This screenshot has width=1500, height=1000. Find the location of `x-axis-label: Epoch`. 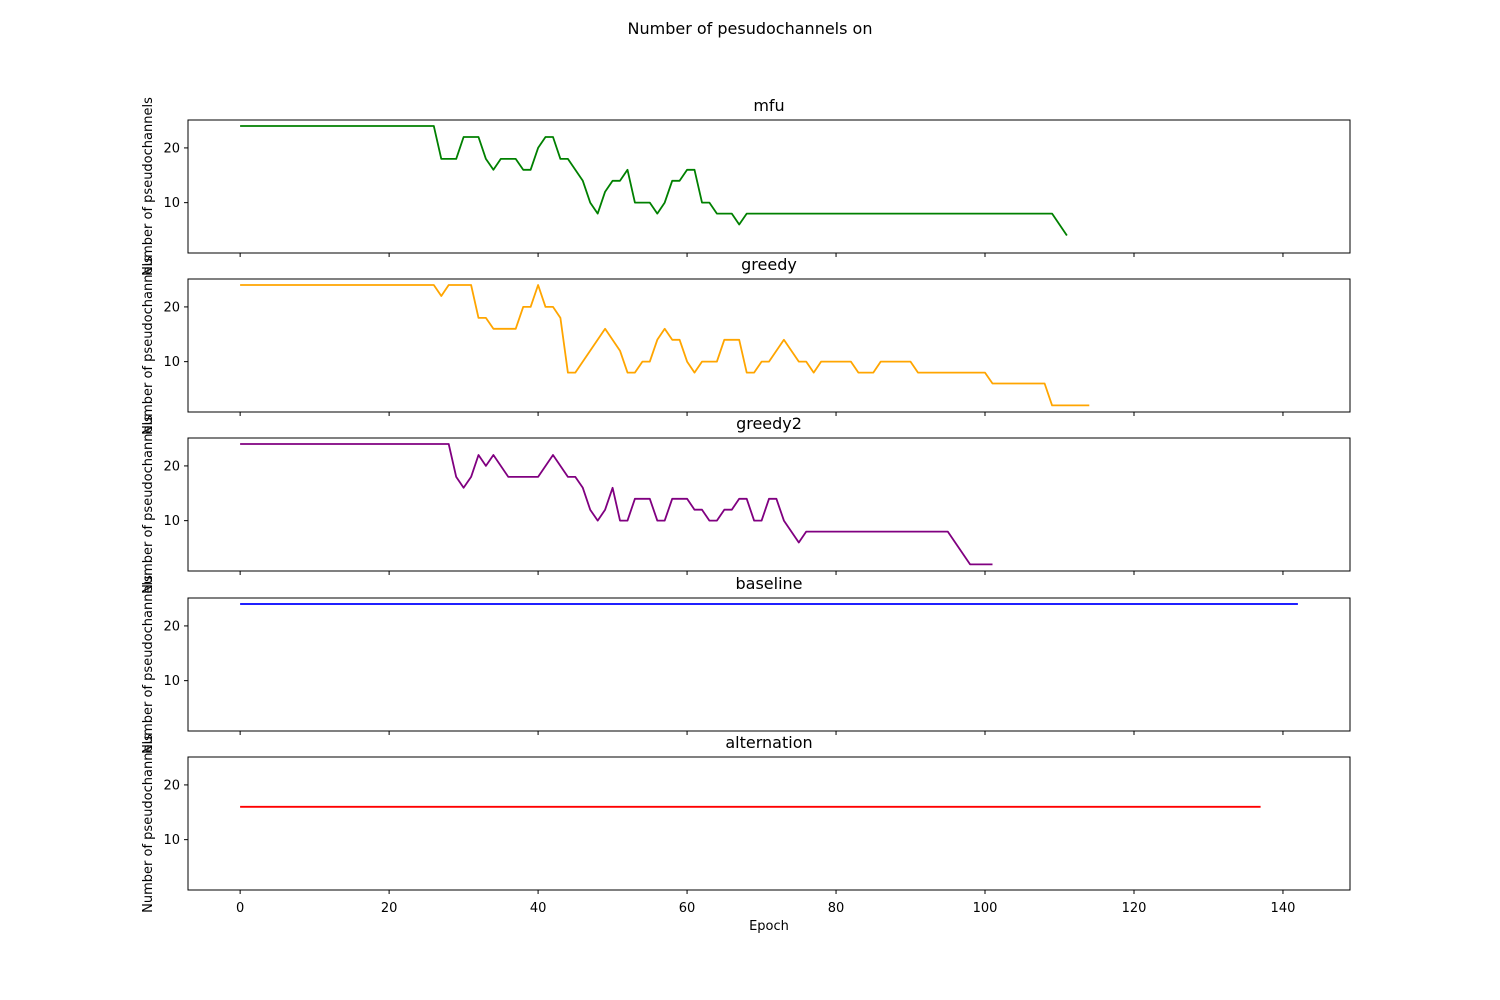

x-axis-label: Epoch is located at coordinates (769, 926).